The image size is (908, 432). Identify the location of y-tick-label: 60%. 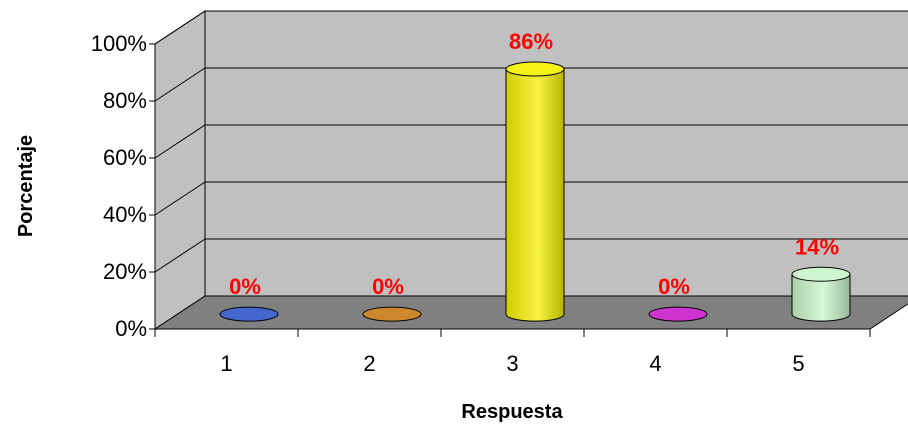
(125, 157).